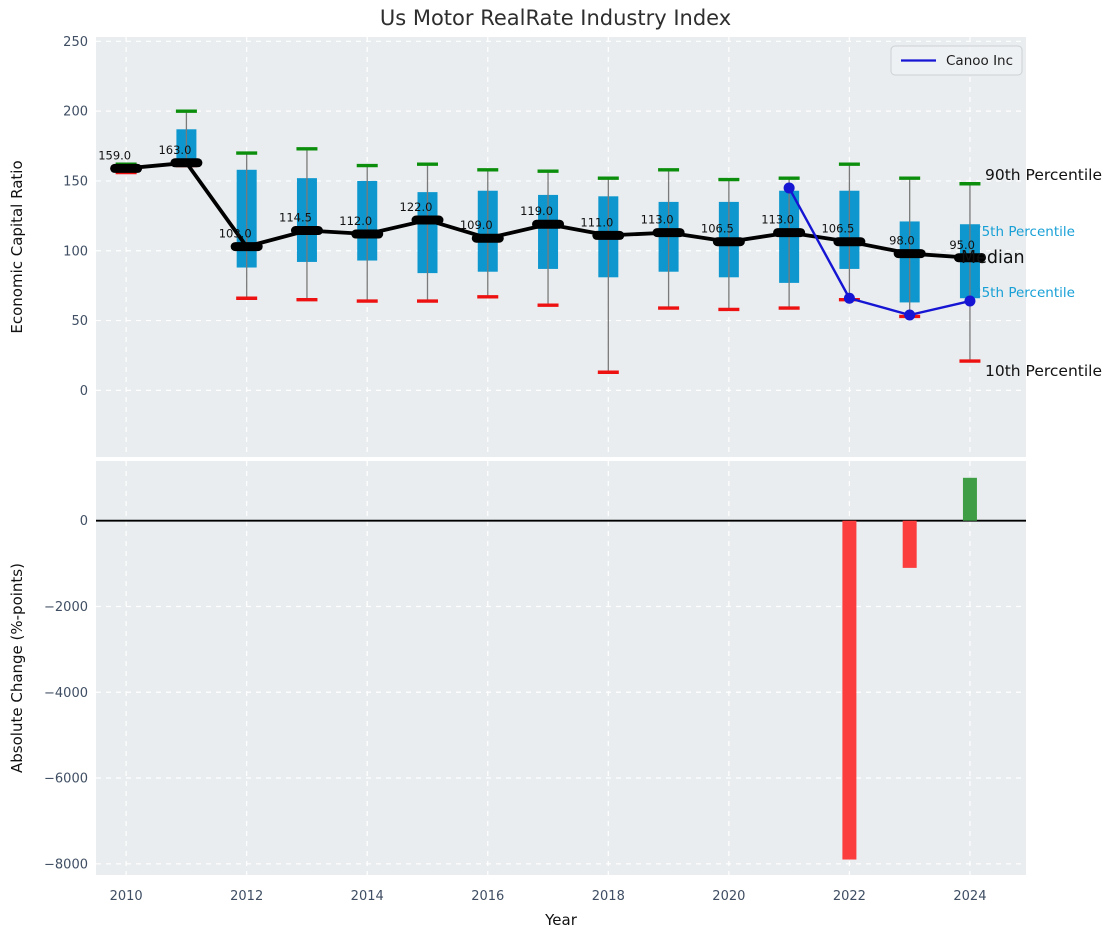 This screenshot has height=942, width=1111. What do you see at coordinates (962, 245) in the screenshot?
I see `median-value-label-2024: 95.0` at bounding box center [962, 245].